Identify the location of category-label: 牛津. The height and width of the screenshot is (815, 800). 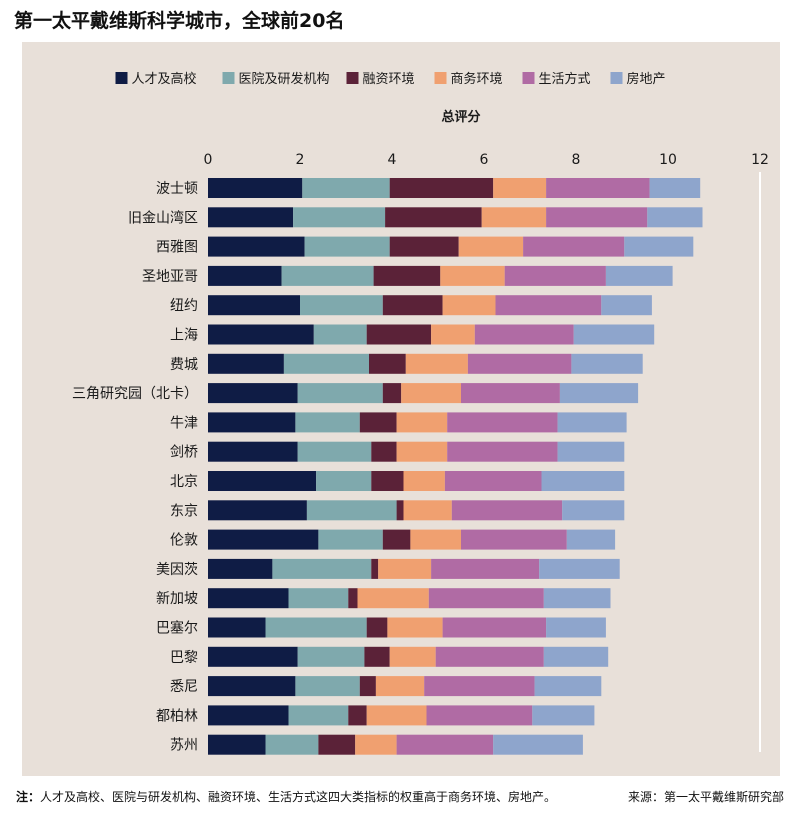
(184, 423).